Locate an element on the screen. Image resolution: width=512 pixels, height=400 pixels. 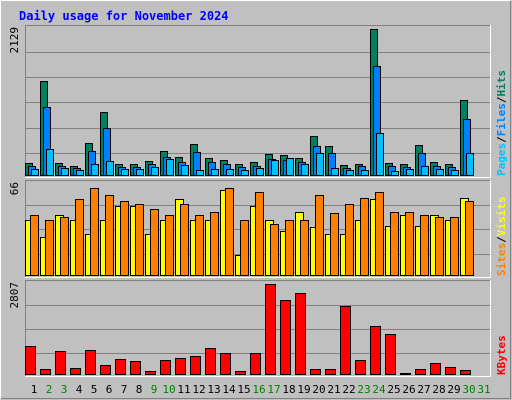
legend: KBytes is located at coordinates (501, 355).